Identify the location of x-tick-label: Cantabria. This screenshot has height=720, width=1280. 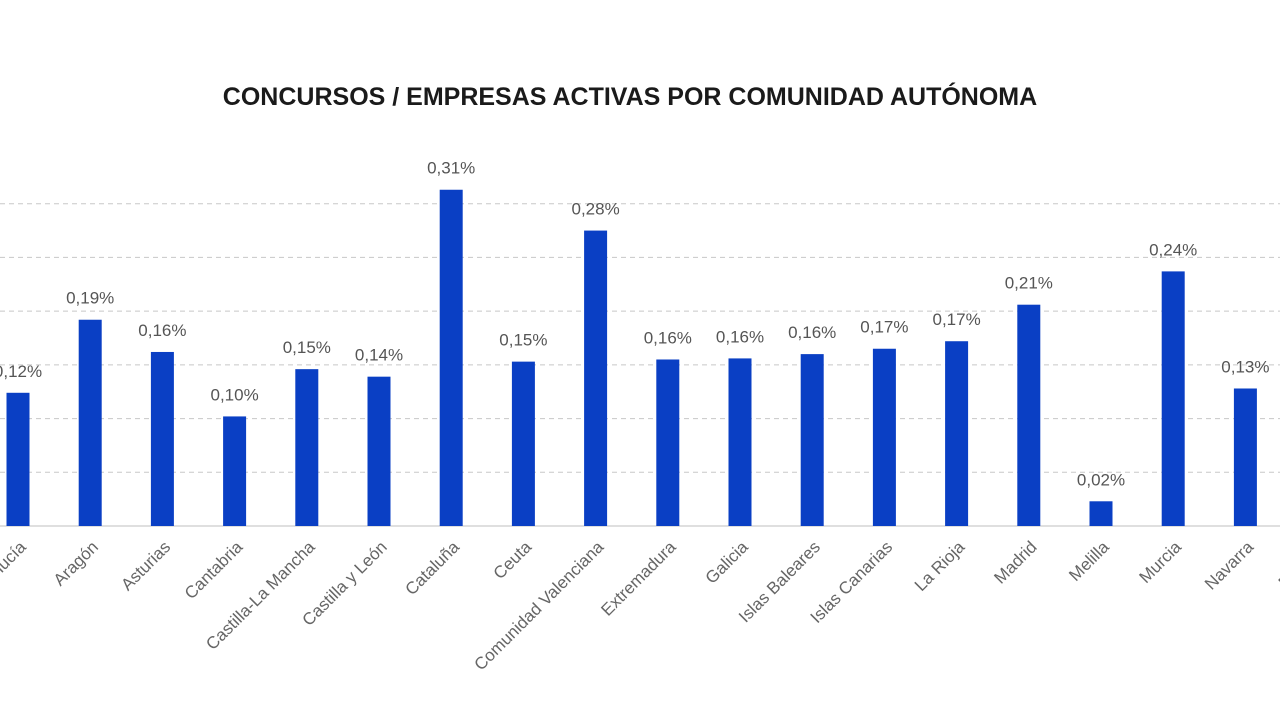
(214, 570).